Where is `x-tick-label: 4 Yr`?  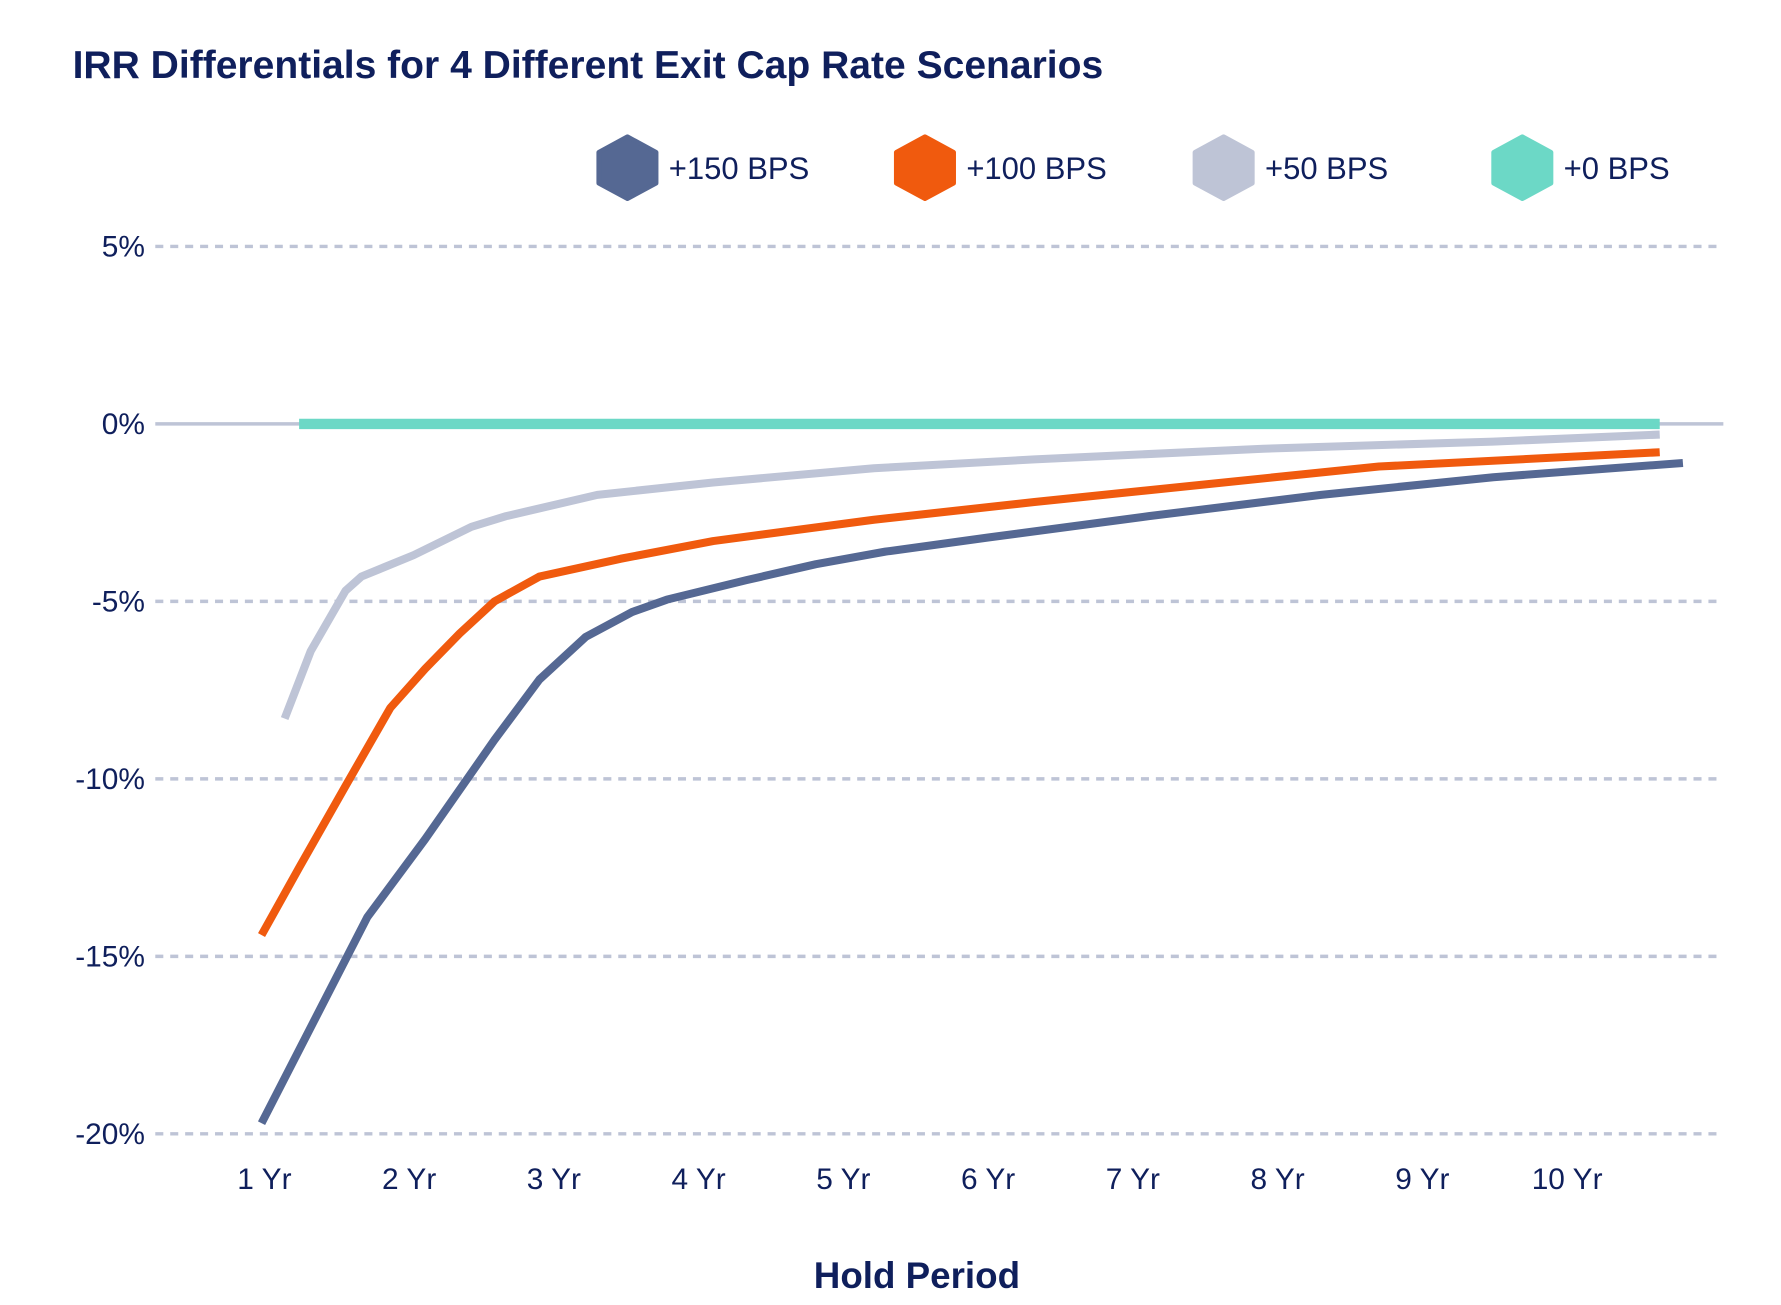 x-tick-label: 4 Yr is located at coordinates (699, 1179).